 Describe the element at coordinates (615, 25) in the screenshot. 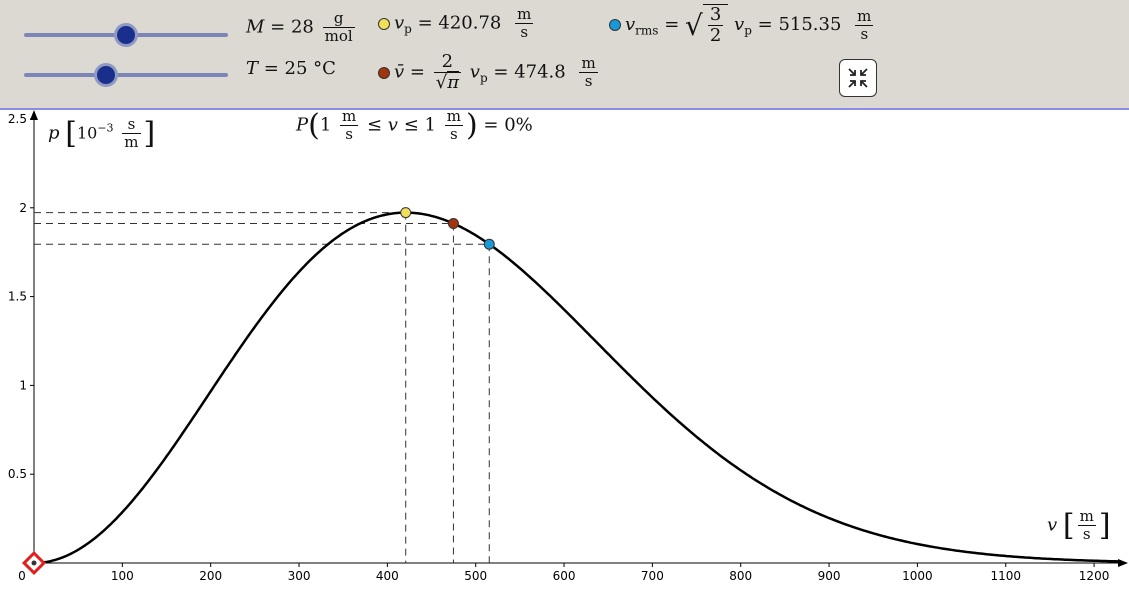

I see `vrms-marker-icon` at that location.